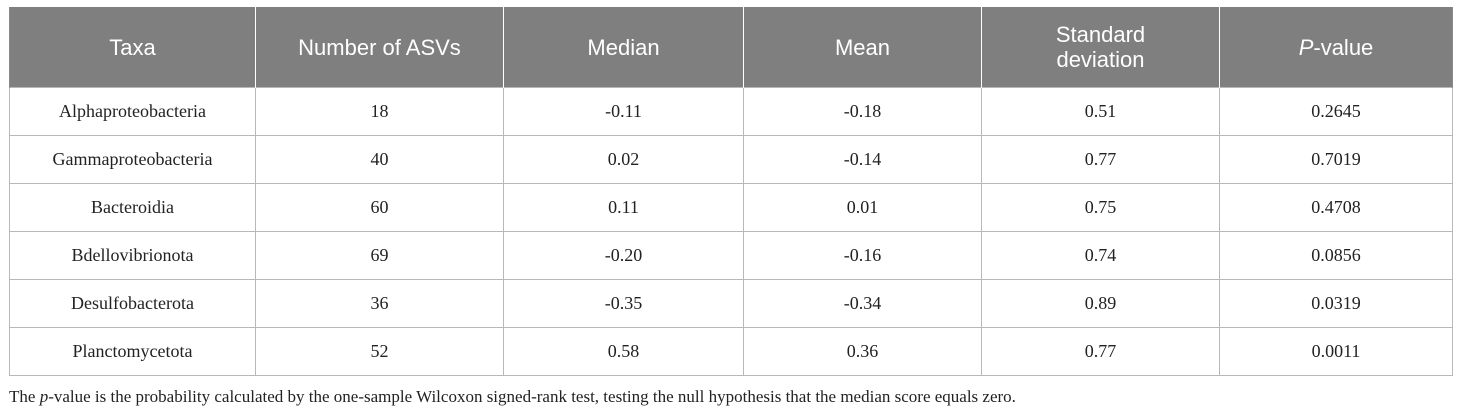 This screenshot has width=1460, height=415. Describe the element at coordinates (379, 111) in the screenshot. I see `cell-number-of-asvs: 18` at that location.